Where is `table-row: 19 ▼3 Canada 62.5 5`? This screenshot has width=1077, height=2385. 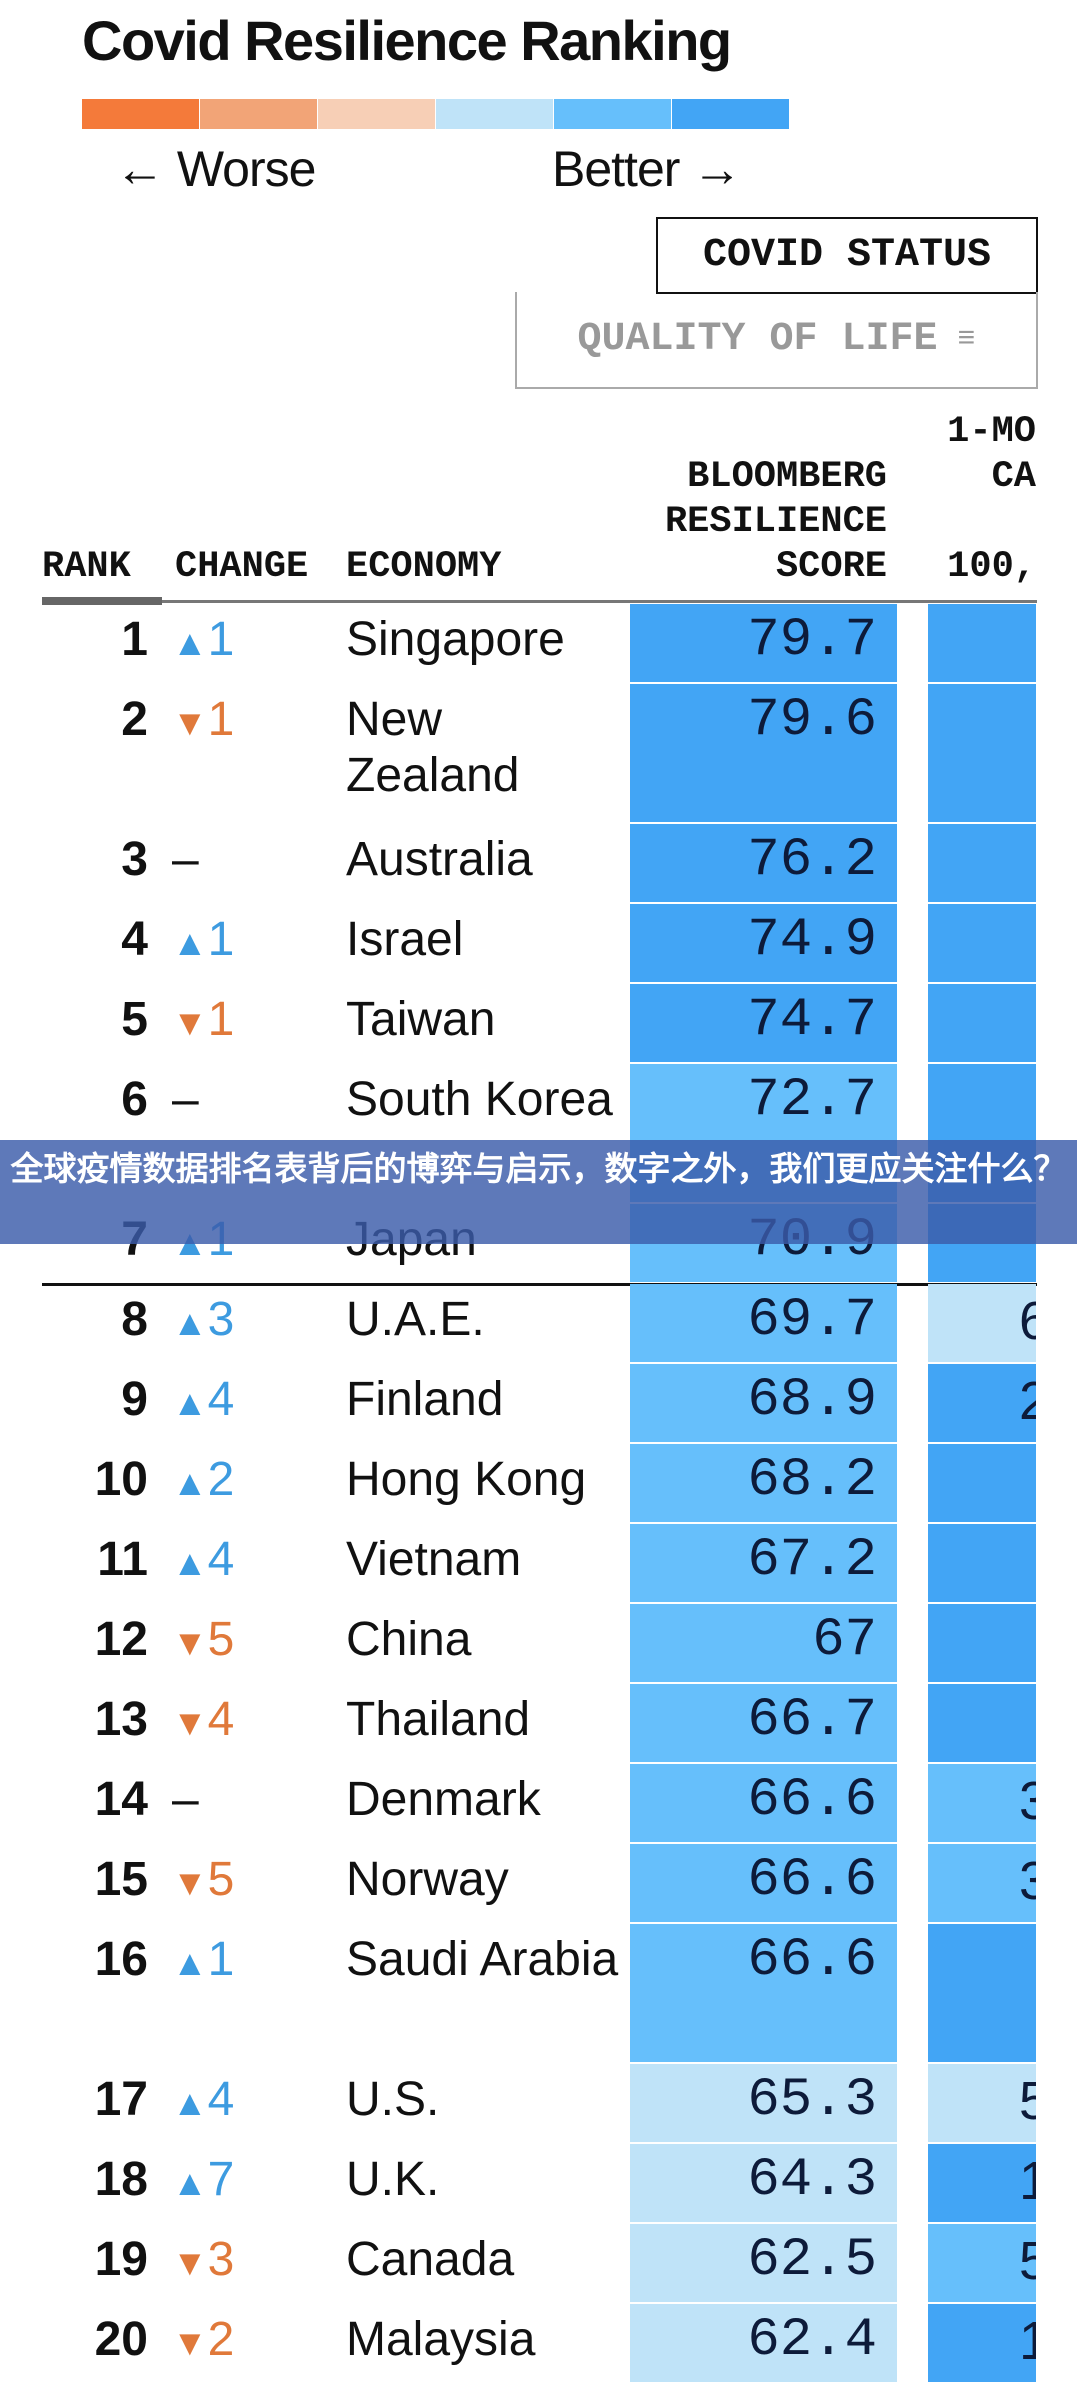
table-row: 19 ▼3 Canada 62.5 5 is located at coordinates (538, 2264).